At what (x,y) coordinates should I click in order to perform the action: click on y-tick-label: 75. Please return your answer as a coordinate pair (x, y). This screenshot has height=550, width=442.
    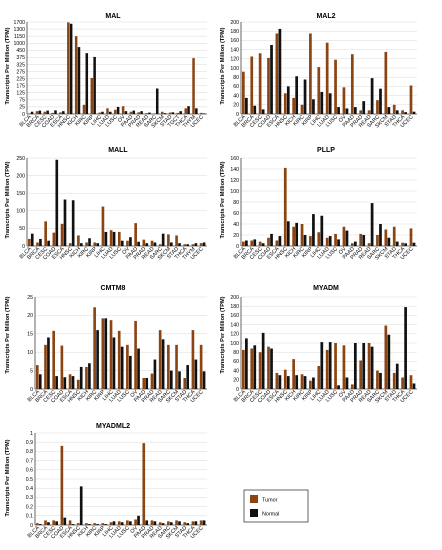
    Looking at the image, I should click on (22, 101).